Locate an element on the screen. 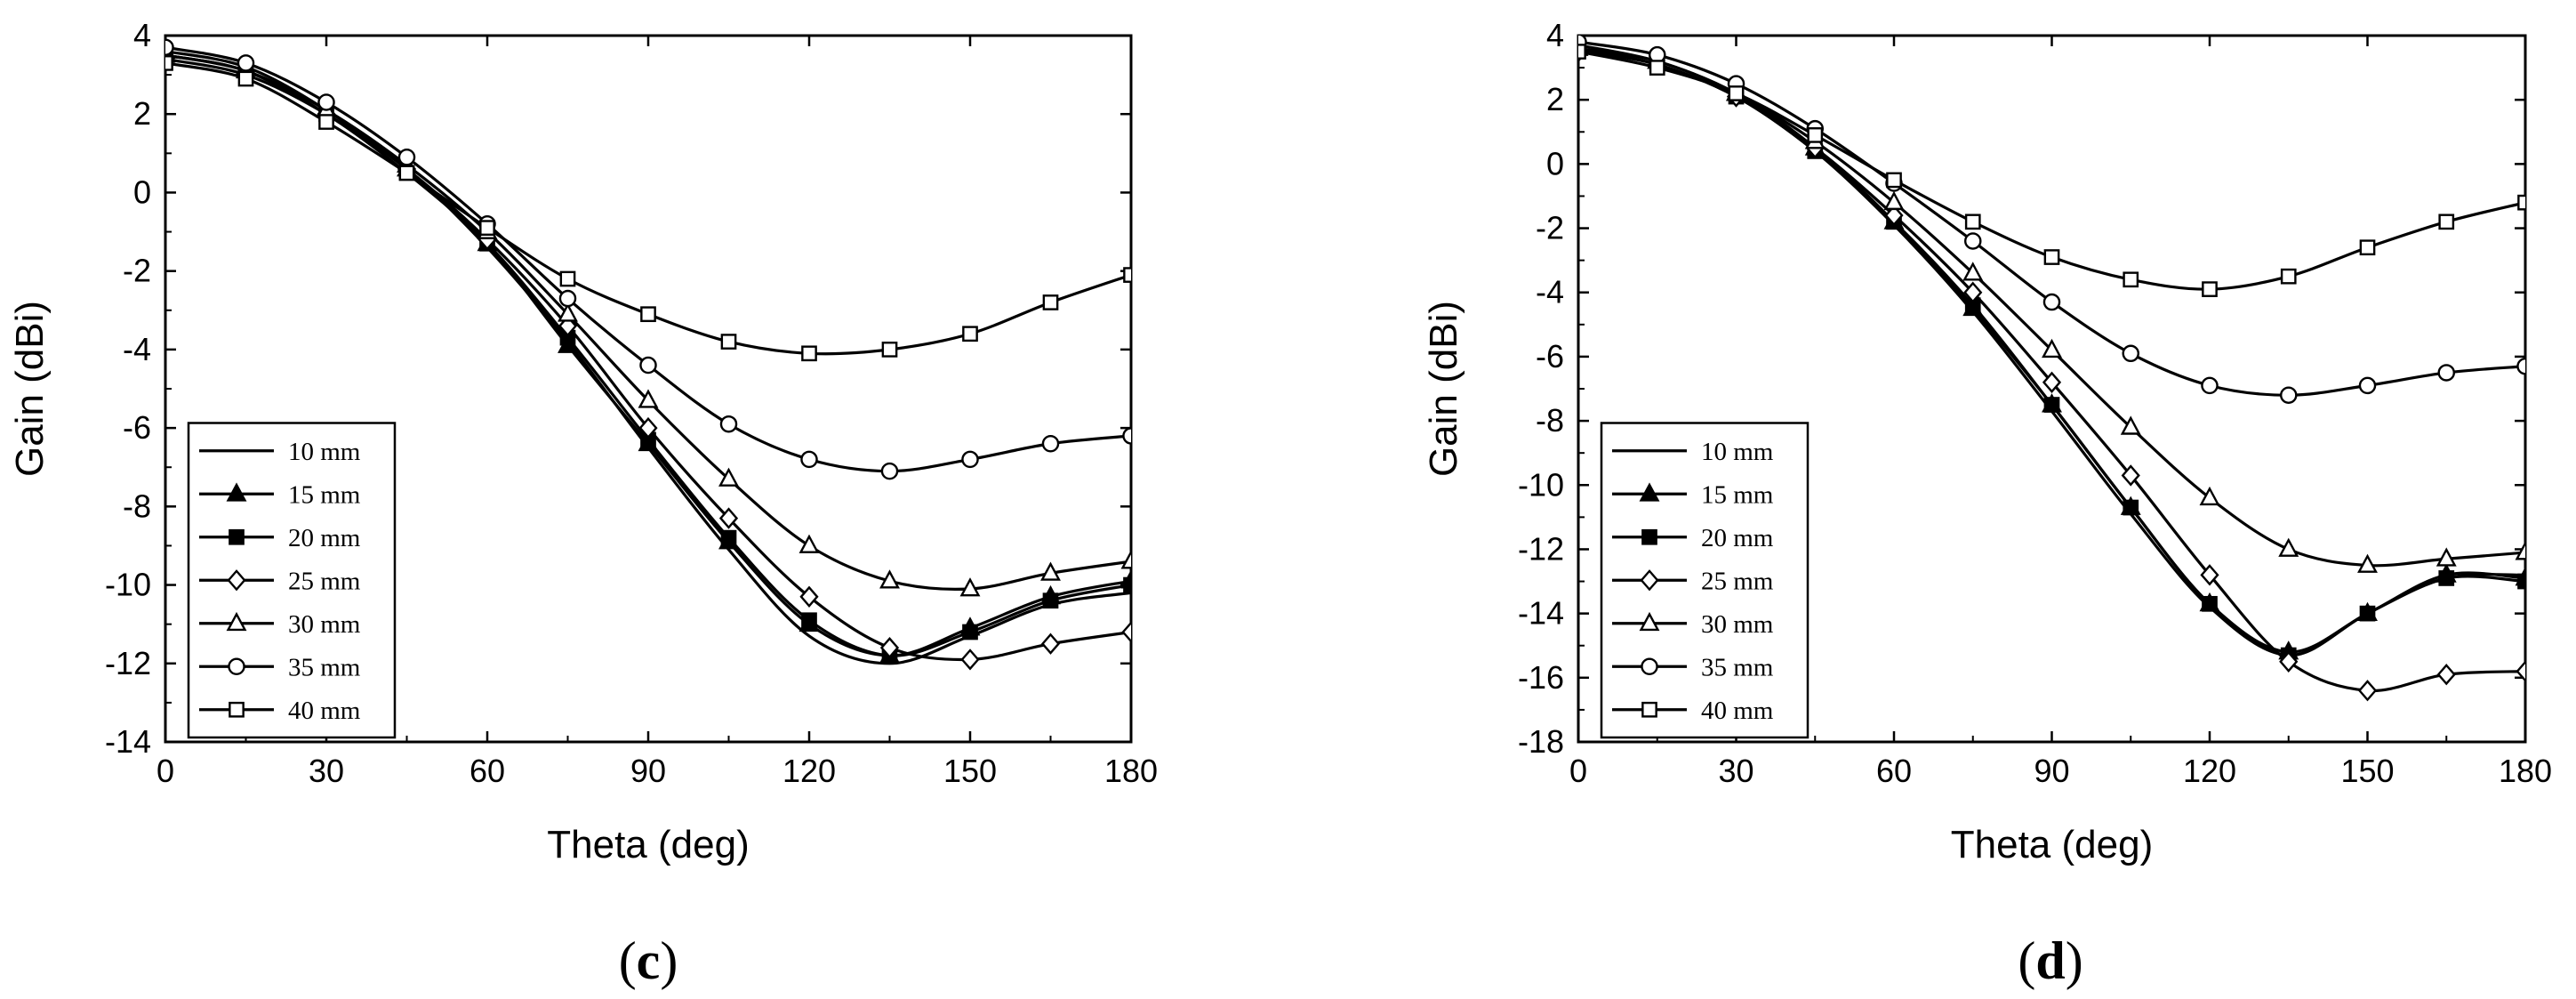 Image resolution: width=2576 pixels, height=999 pixels. y-axis-title: Gain (dBi) is located at coordinates (1443, 389).